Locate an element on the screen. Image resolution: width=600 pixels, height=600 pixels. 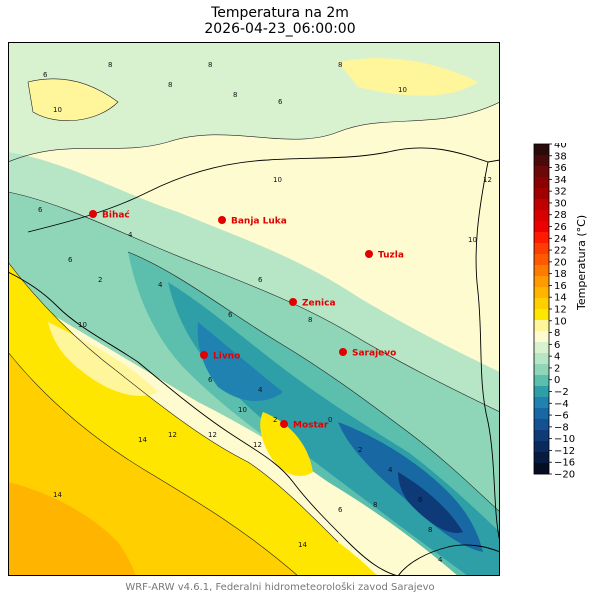
colorbar-tick-label: −12 is located at coordinates (564, 451).